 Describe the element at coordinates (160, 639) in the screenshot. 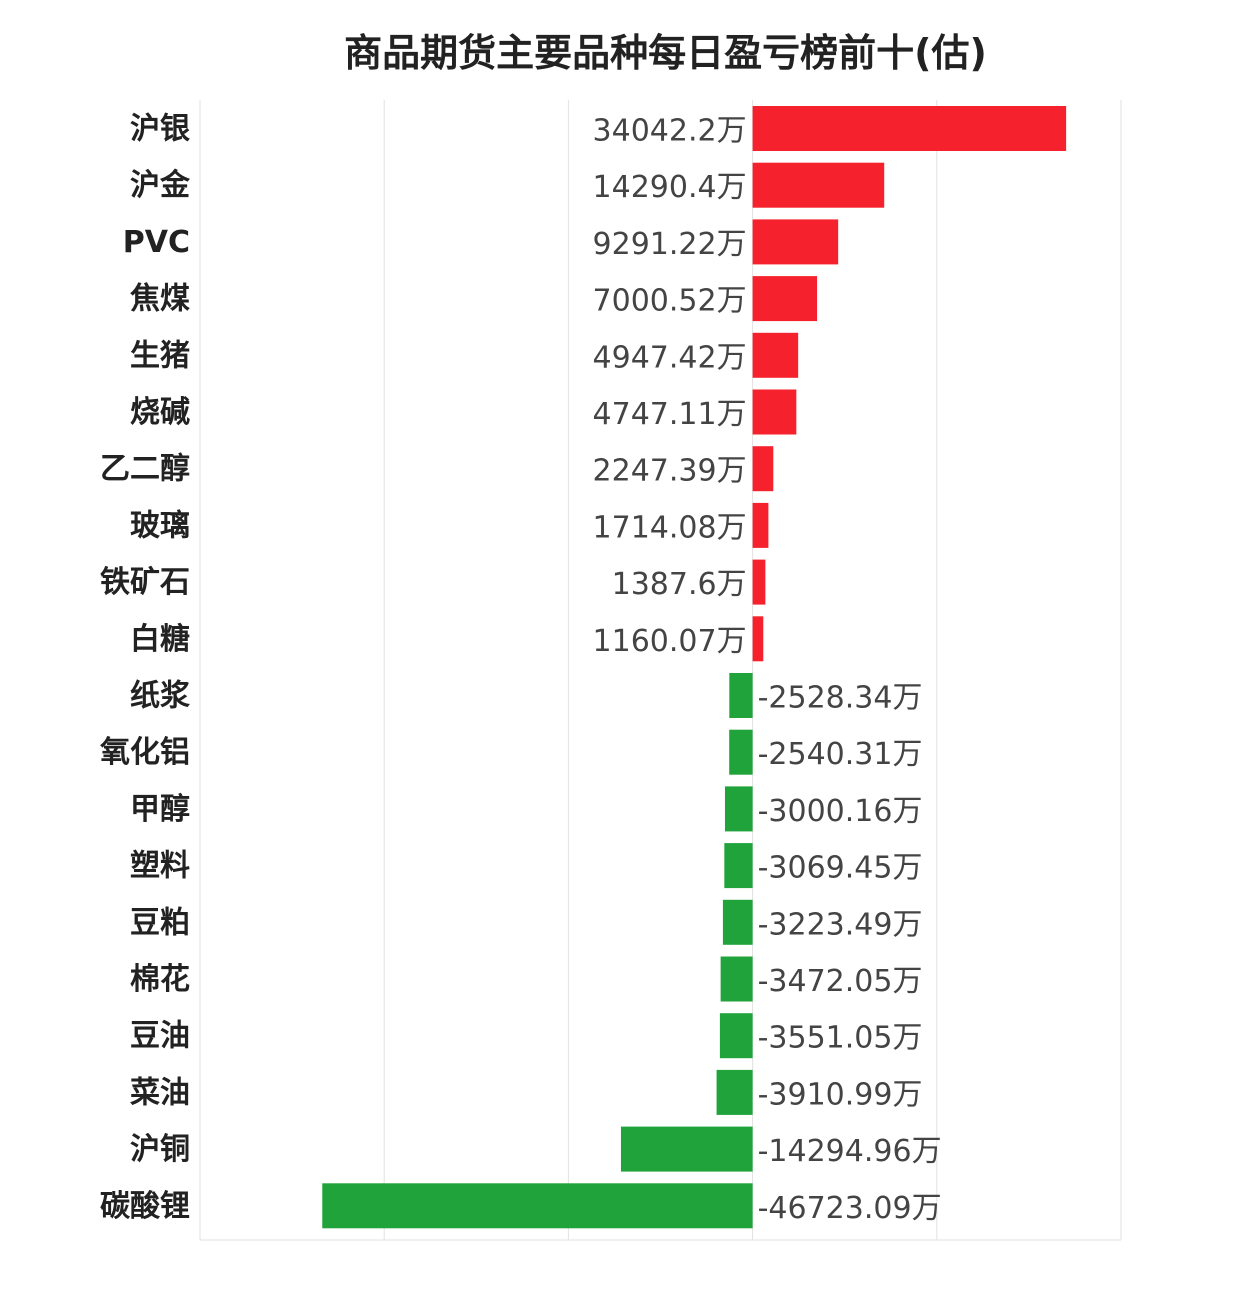

I see `category-label: 白糖` at that location.